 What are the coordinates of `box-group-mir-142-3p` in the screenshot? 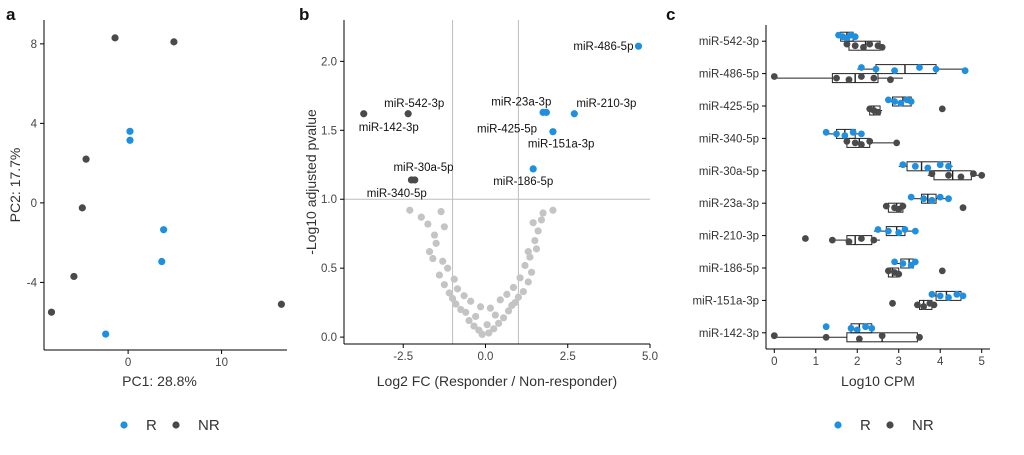 It's located at (846, 333).